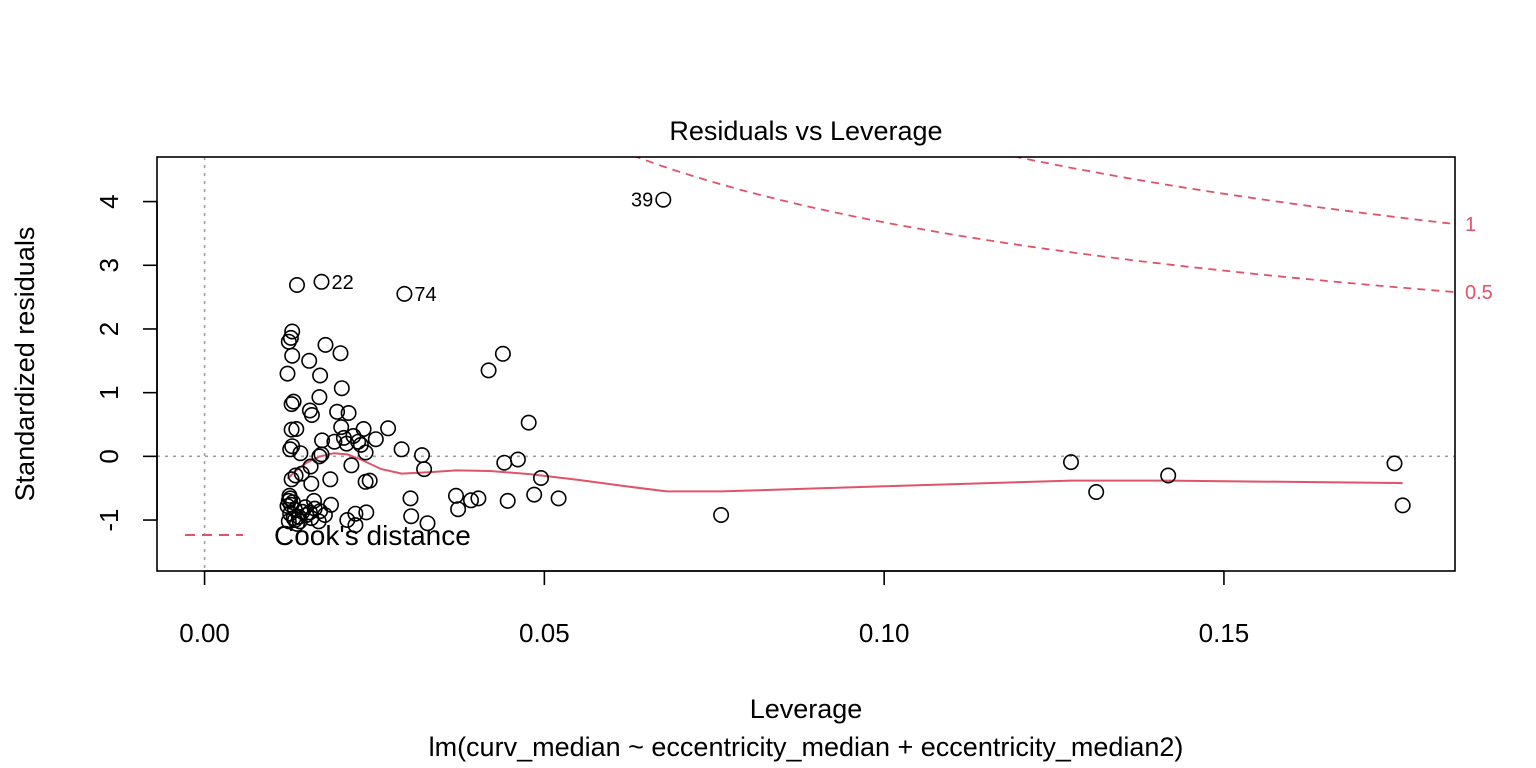  Describe the element at coordinates (1479, 259) in the screenshot. I see `cooks-contour-labels: 10.5` at that location.